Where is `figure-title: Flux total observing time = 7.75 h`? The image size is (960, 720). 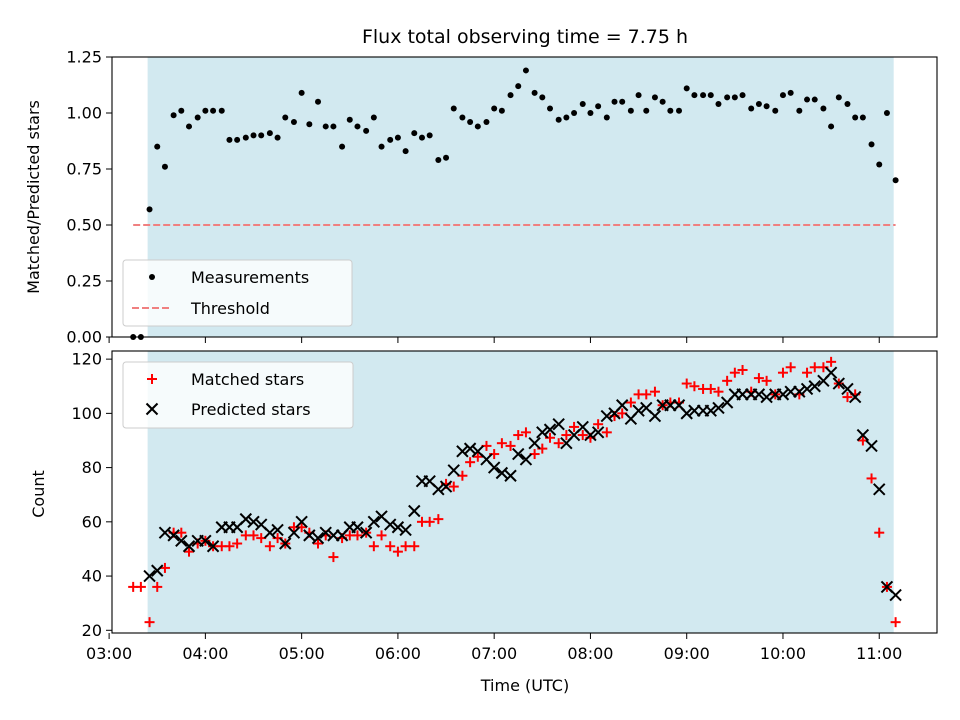
figure-title: Flux total observing time = 7.75 h is located at coordinates (525, 37).